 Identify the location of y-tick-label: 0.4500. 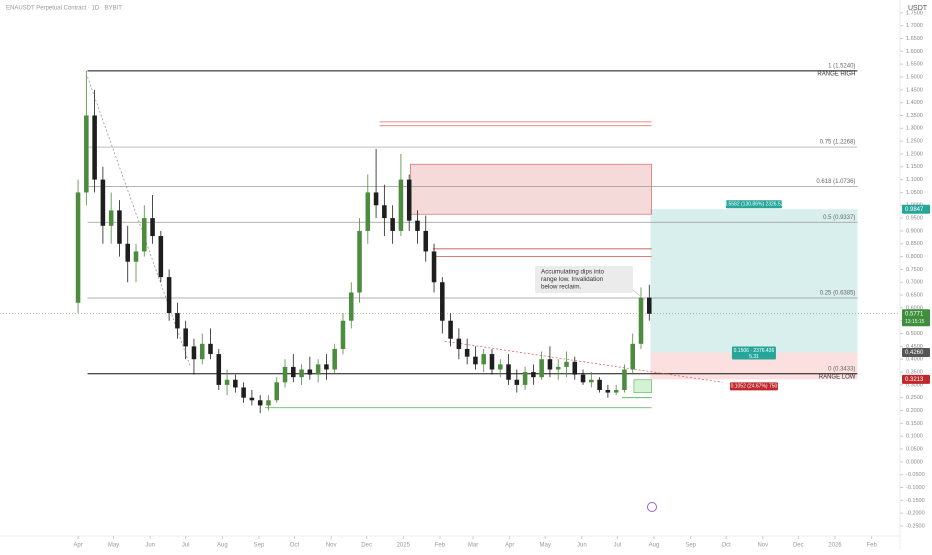
(914, 347).